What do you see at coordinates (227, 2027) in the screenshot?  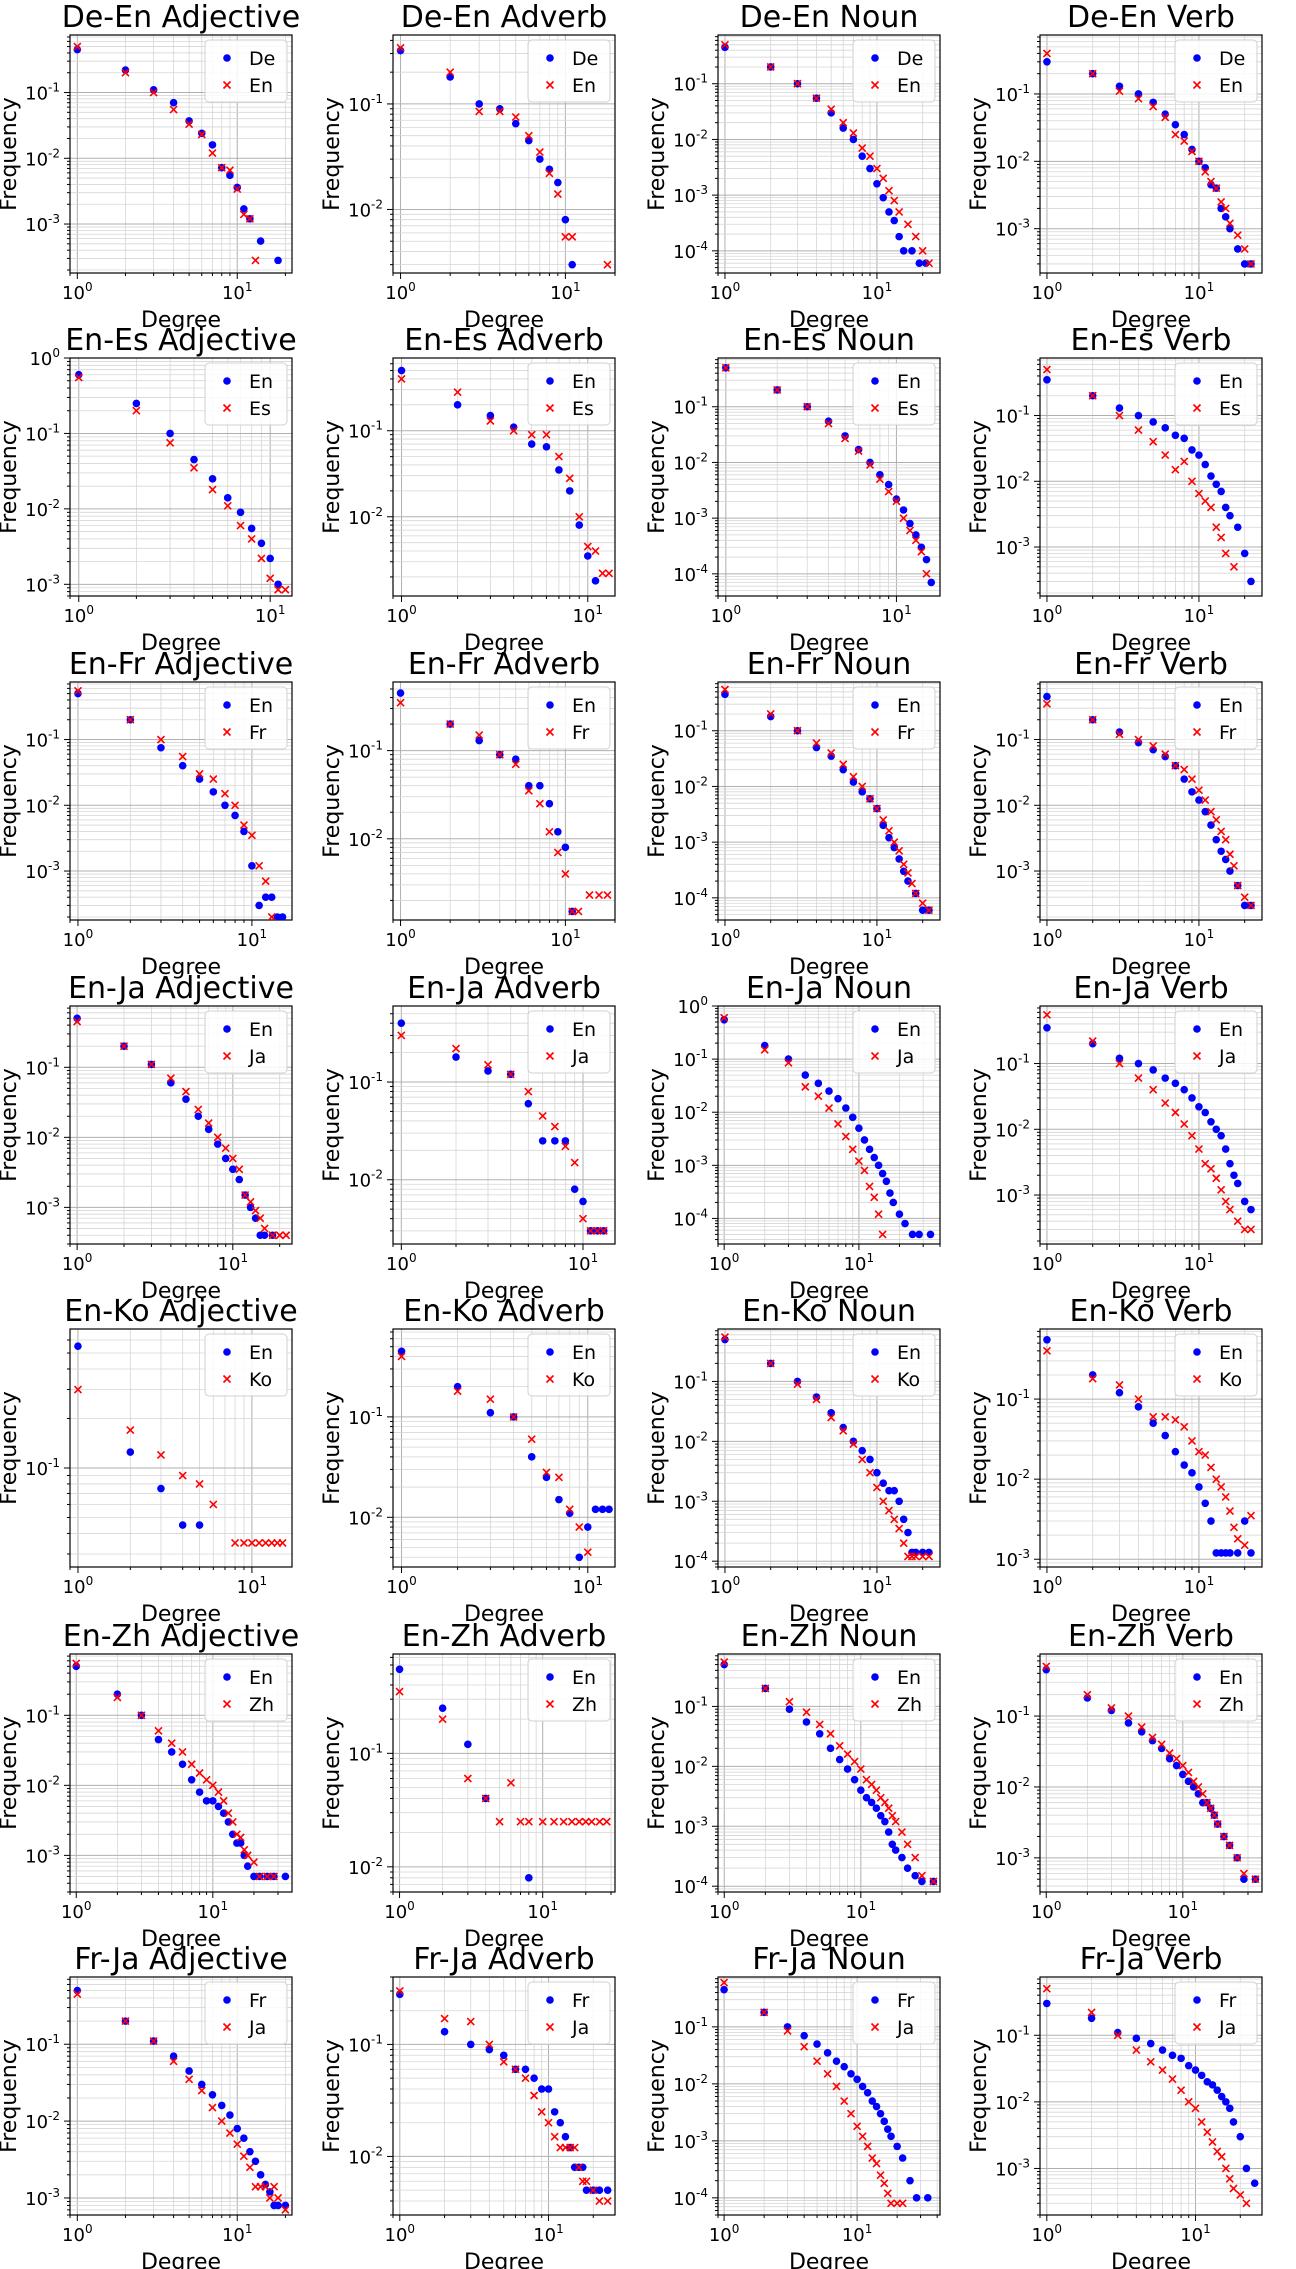 I see `legend-marker-ja` at bounding box center [227, 2027].